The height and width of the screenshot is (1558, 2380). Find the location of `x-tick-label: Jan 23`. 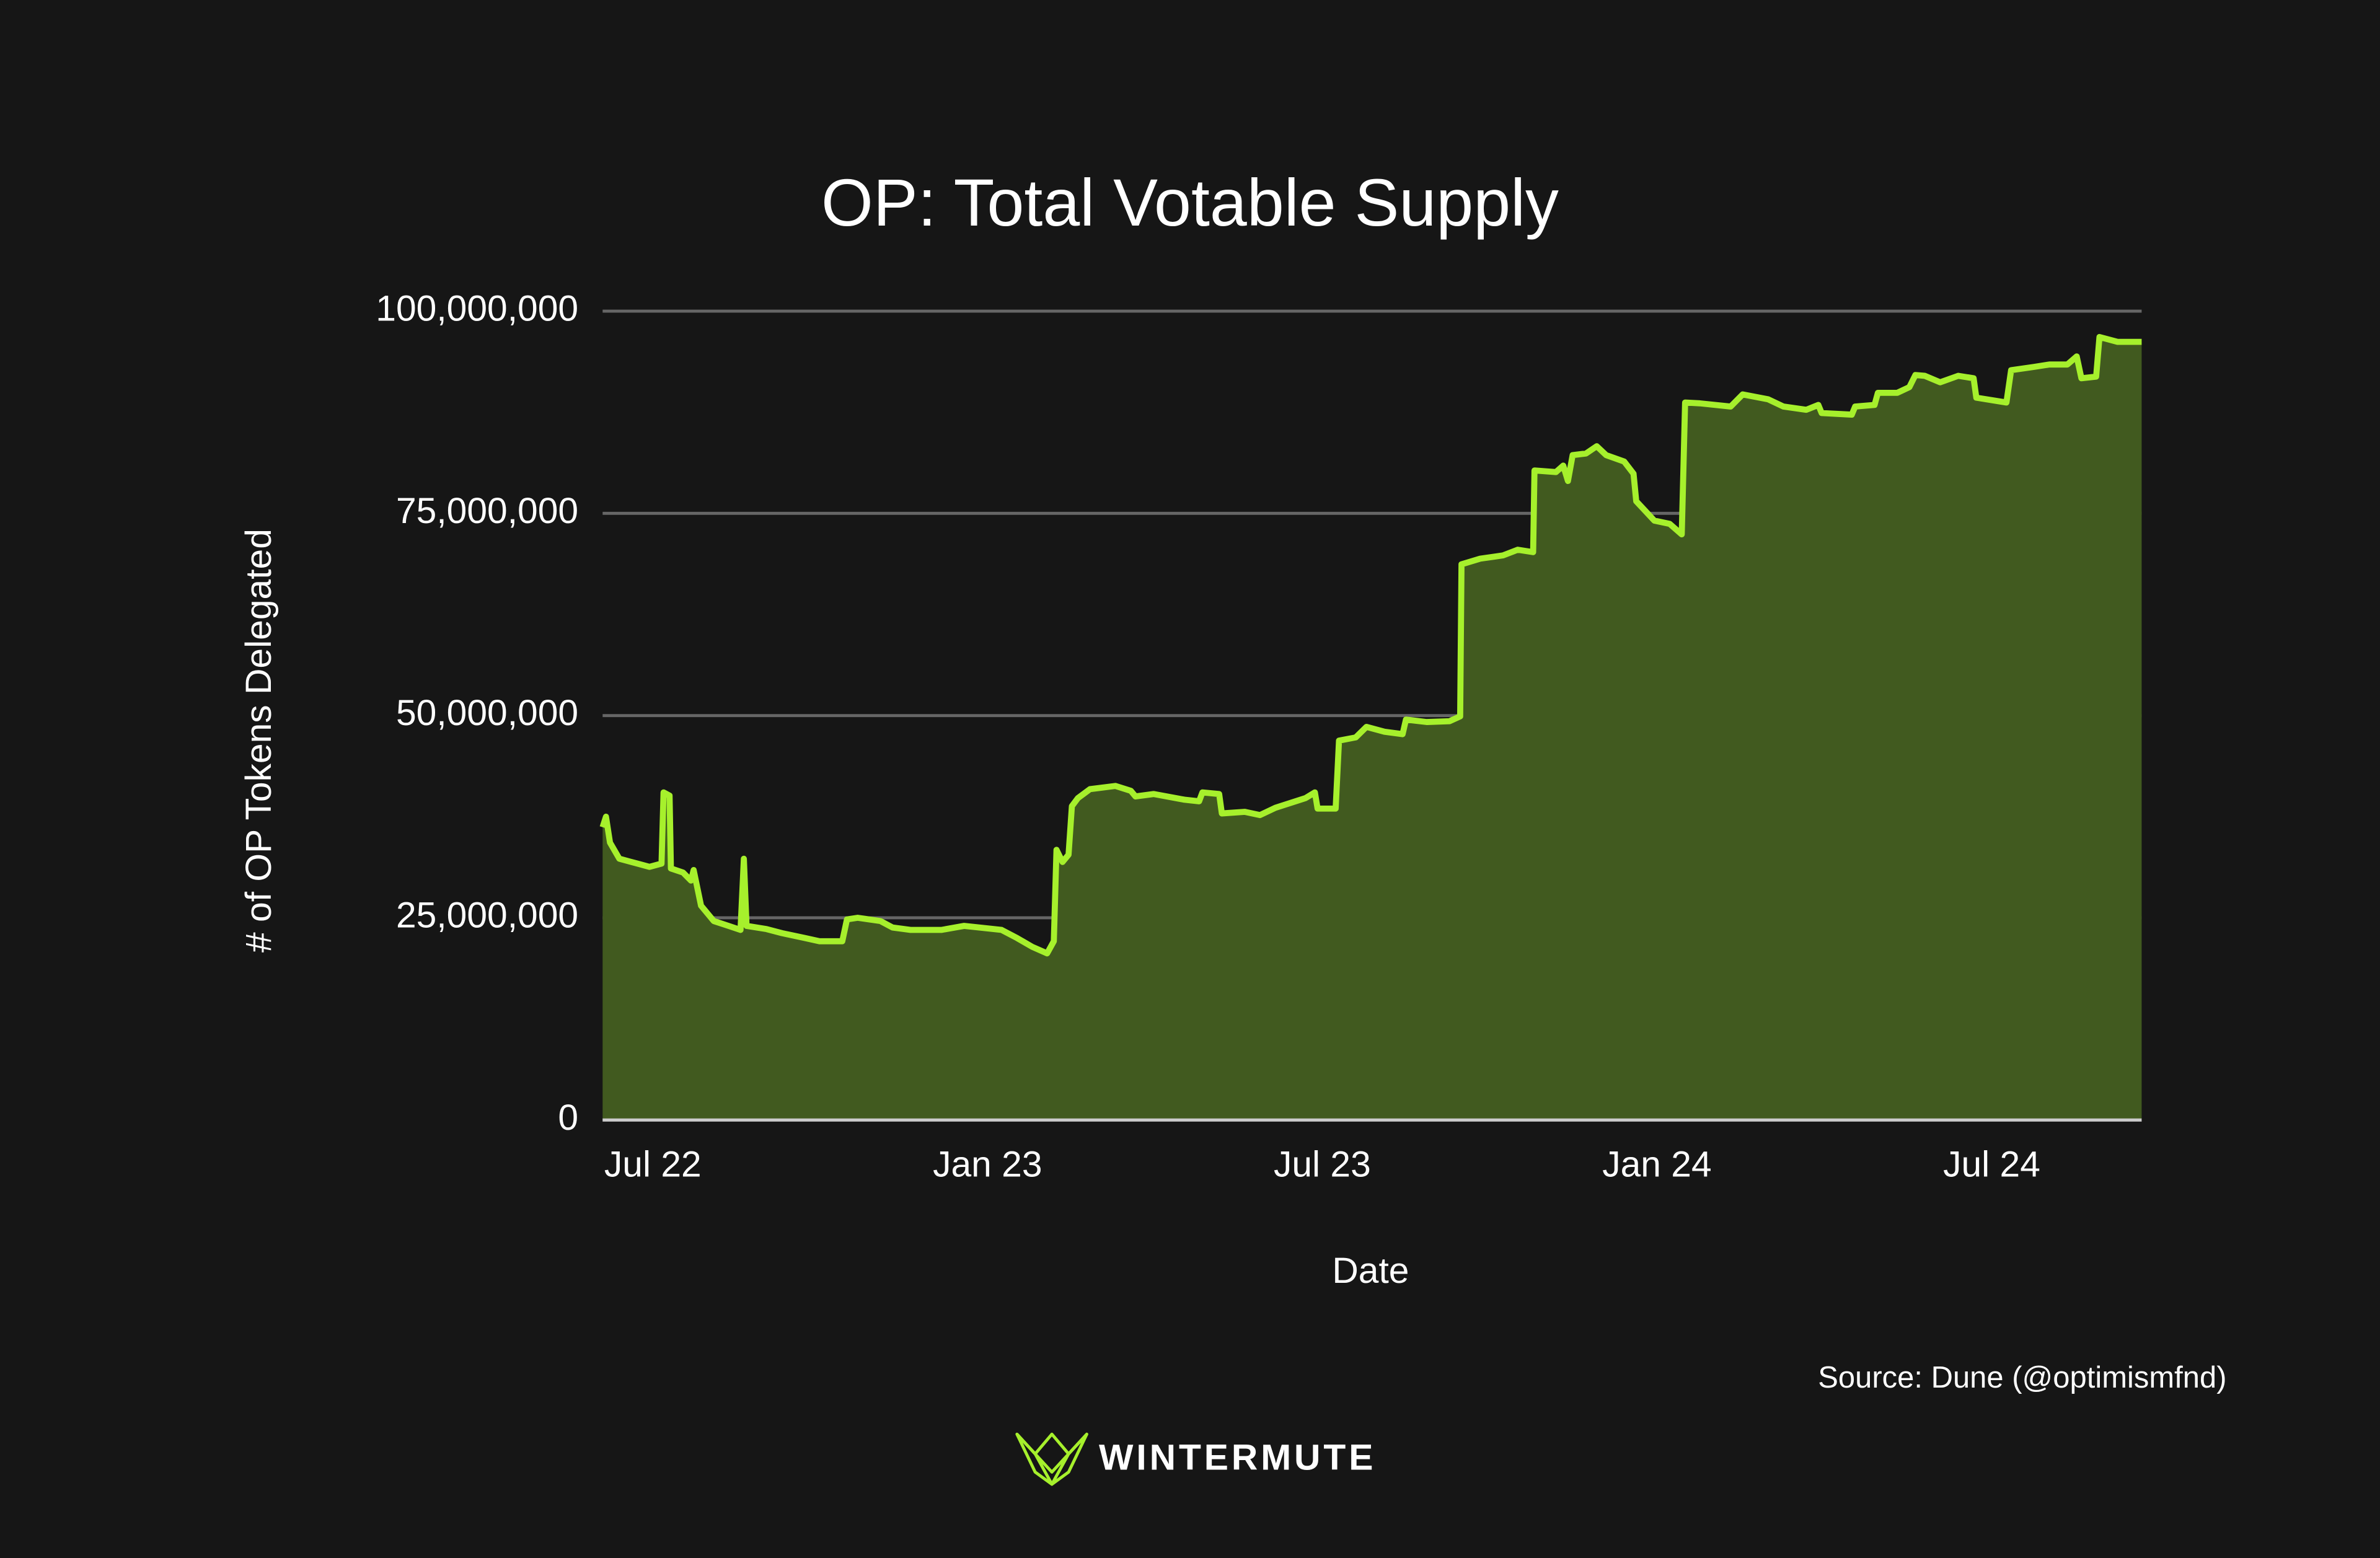

x-tick-label: Jan 23 is located at coordinates (987, 1165).